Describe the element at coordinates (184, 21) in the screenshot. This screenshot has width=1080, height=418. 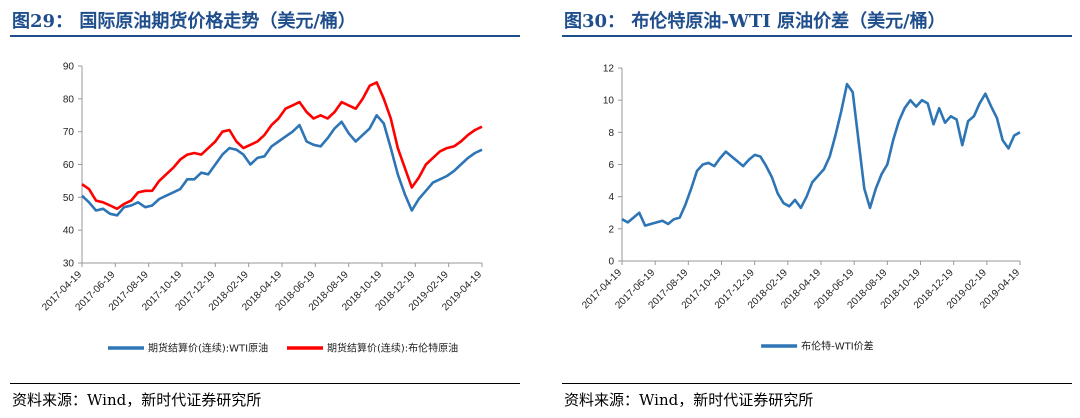
I see `chart-title: 图29： 国际原油期货价格走势（美元/桶）` at that location.